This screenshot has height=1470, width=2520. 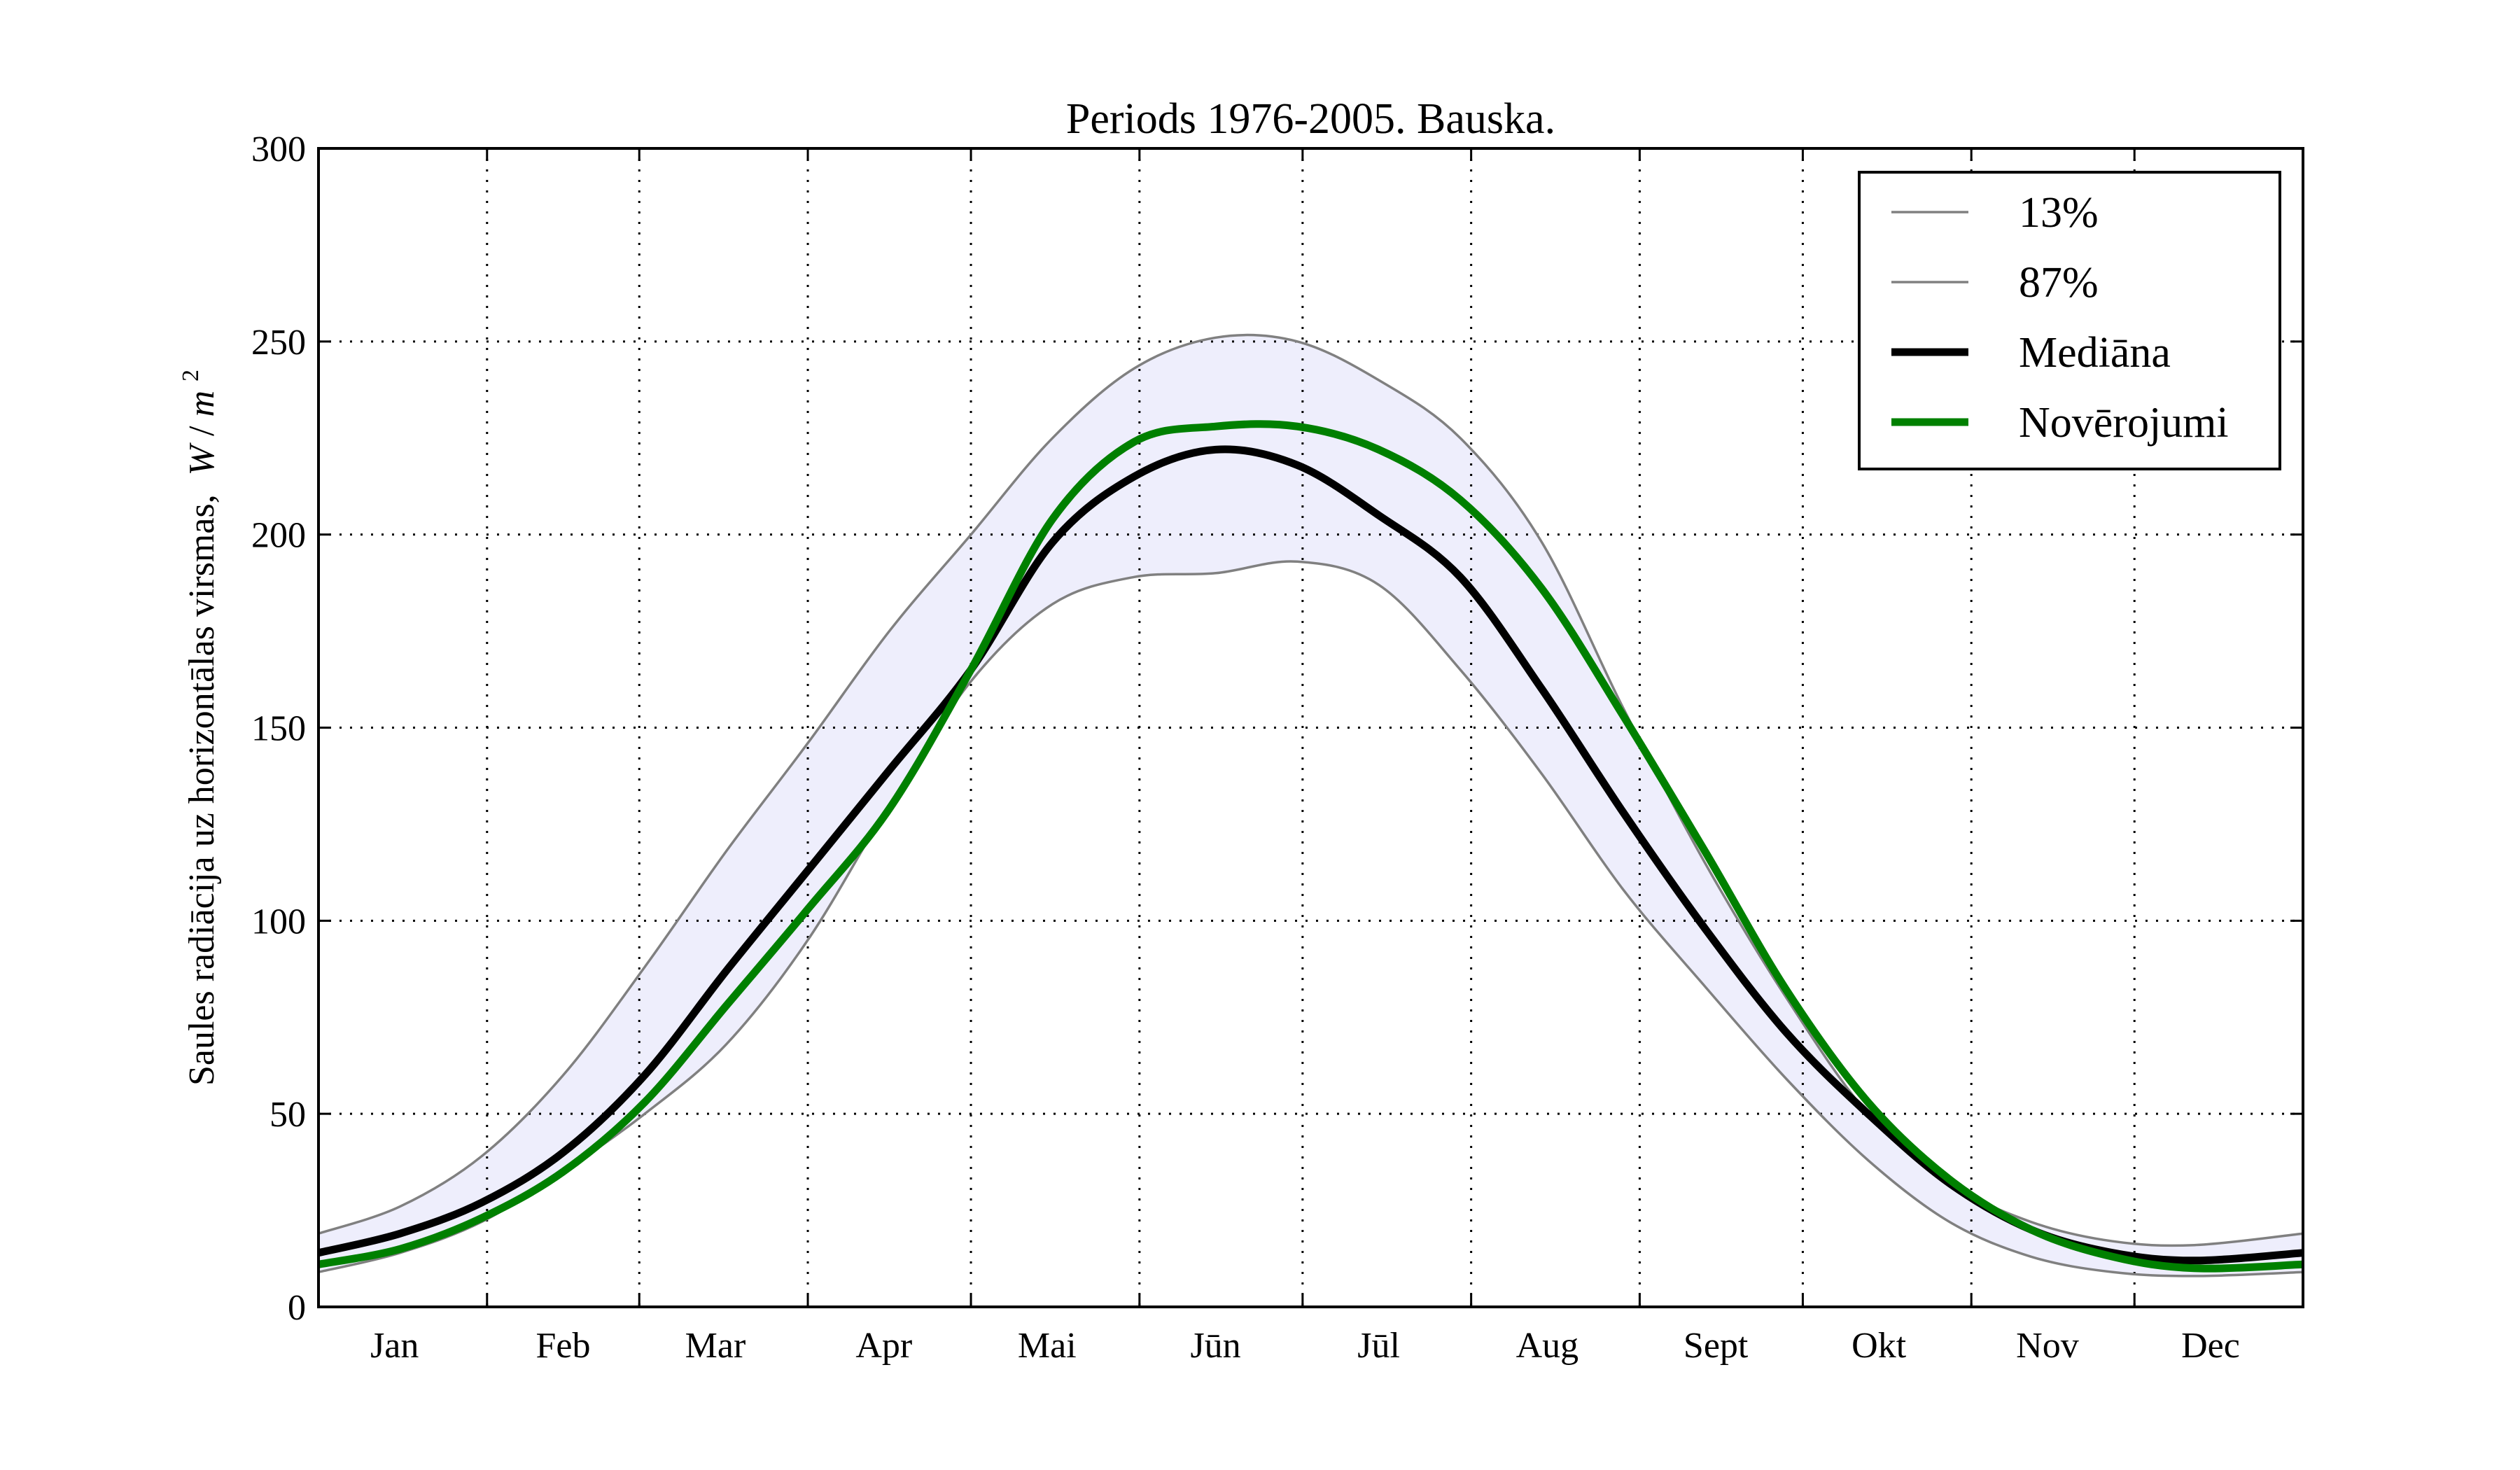 What do you see at coordinates (1215, 1346) in the screenshot?
I see `x-tick-label-jūn: Jūn` at bounding box center [1215, 1346].